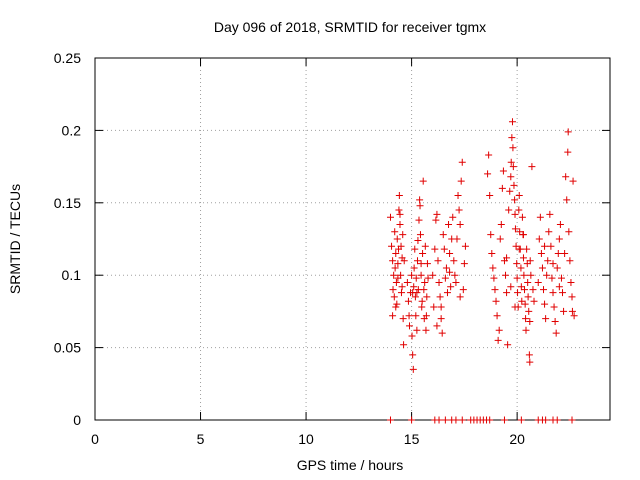 The width and height of the screenshot is (640, 480). Describe the element at coordinates (517, 439) in the screenshot. I see `x-tick-label: 20` at that location.